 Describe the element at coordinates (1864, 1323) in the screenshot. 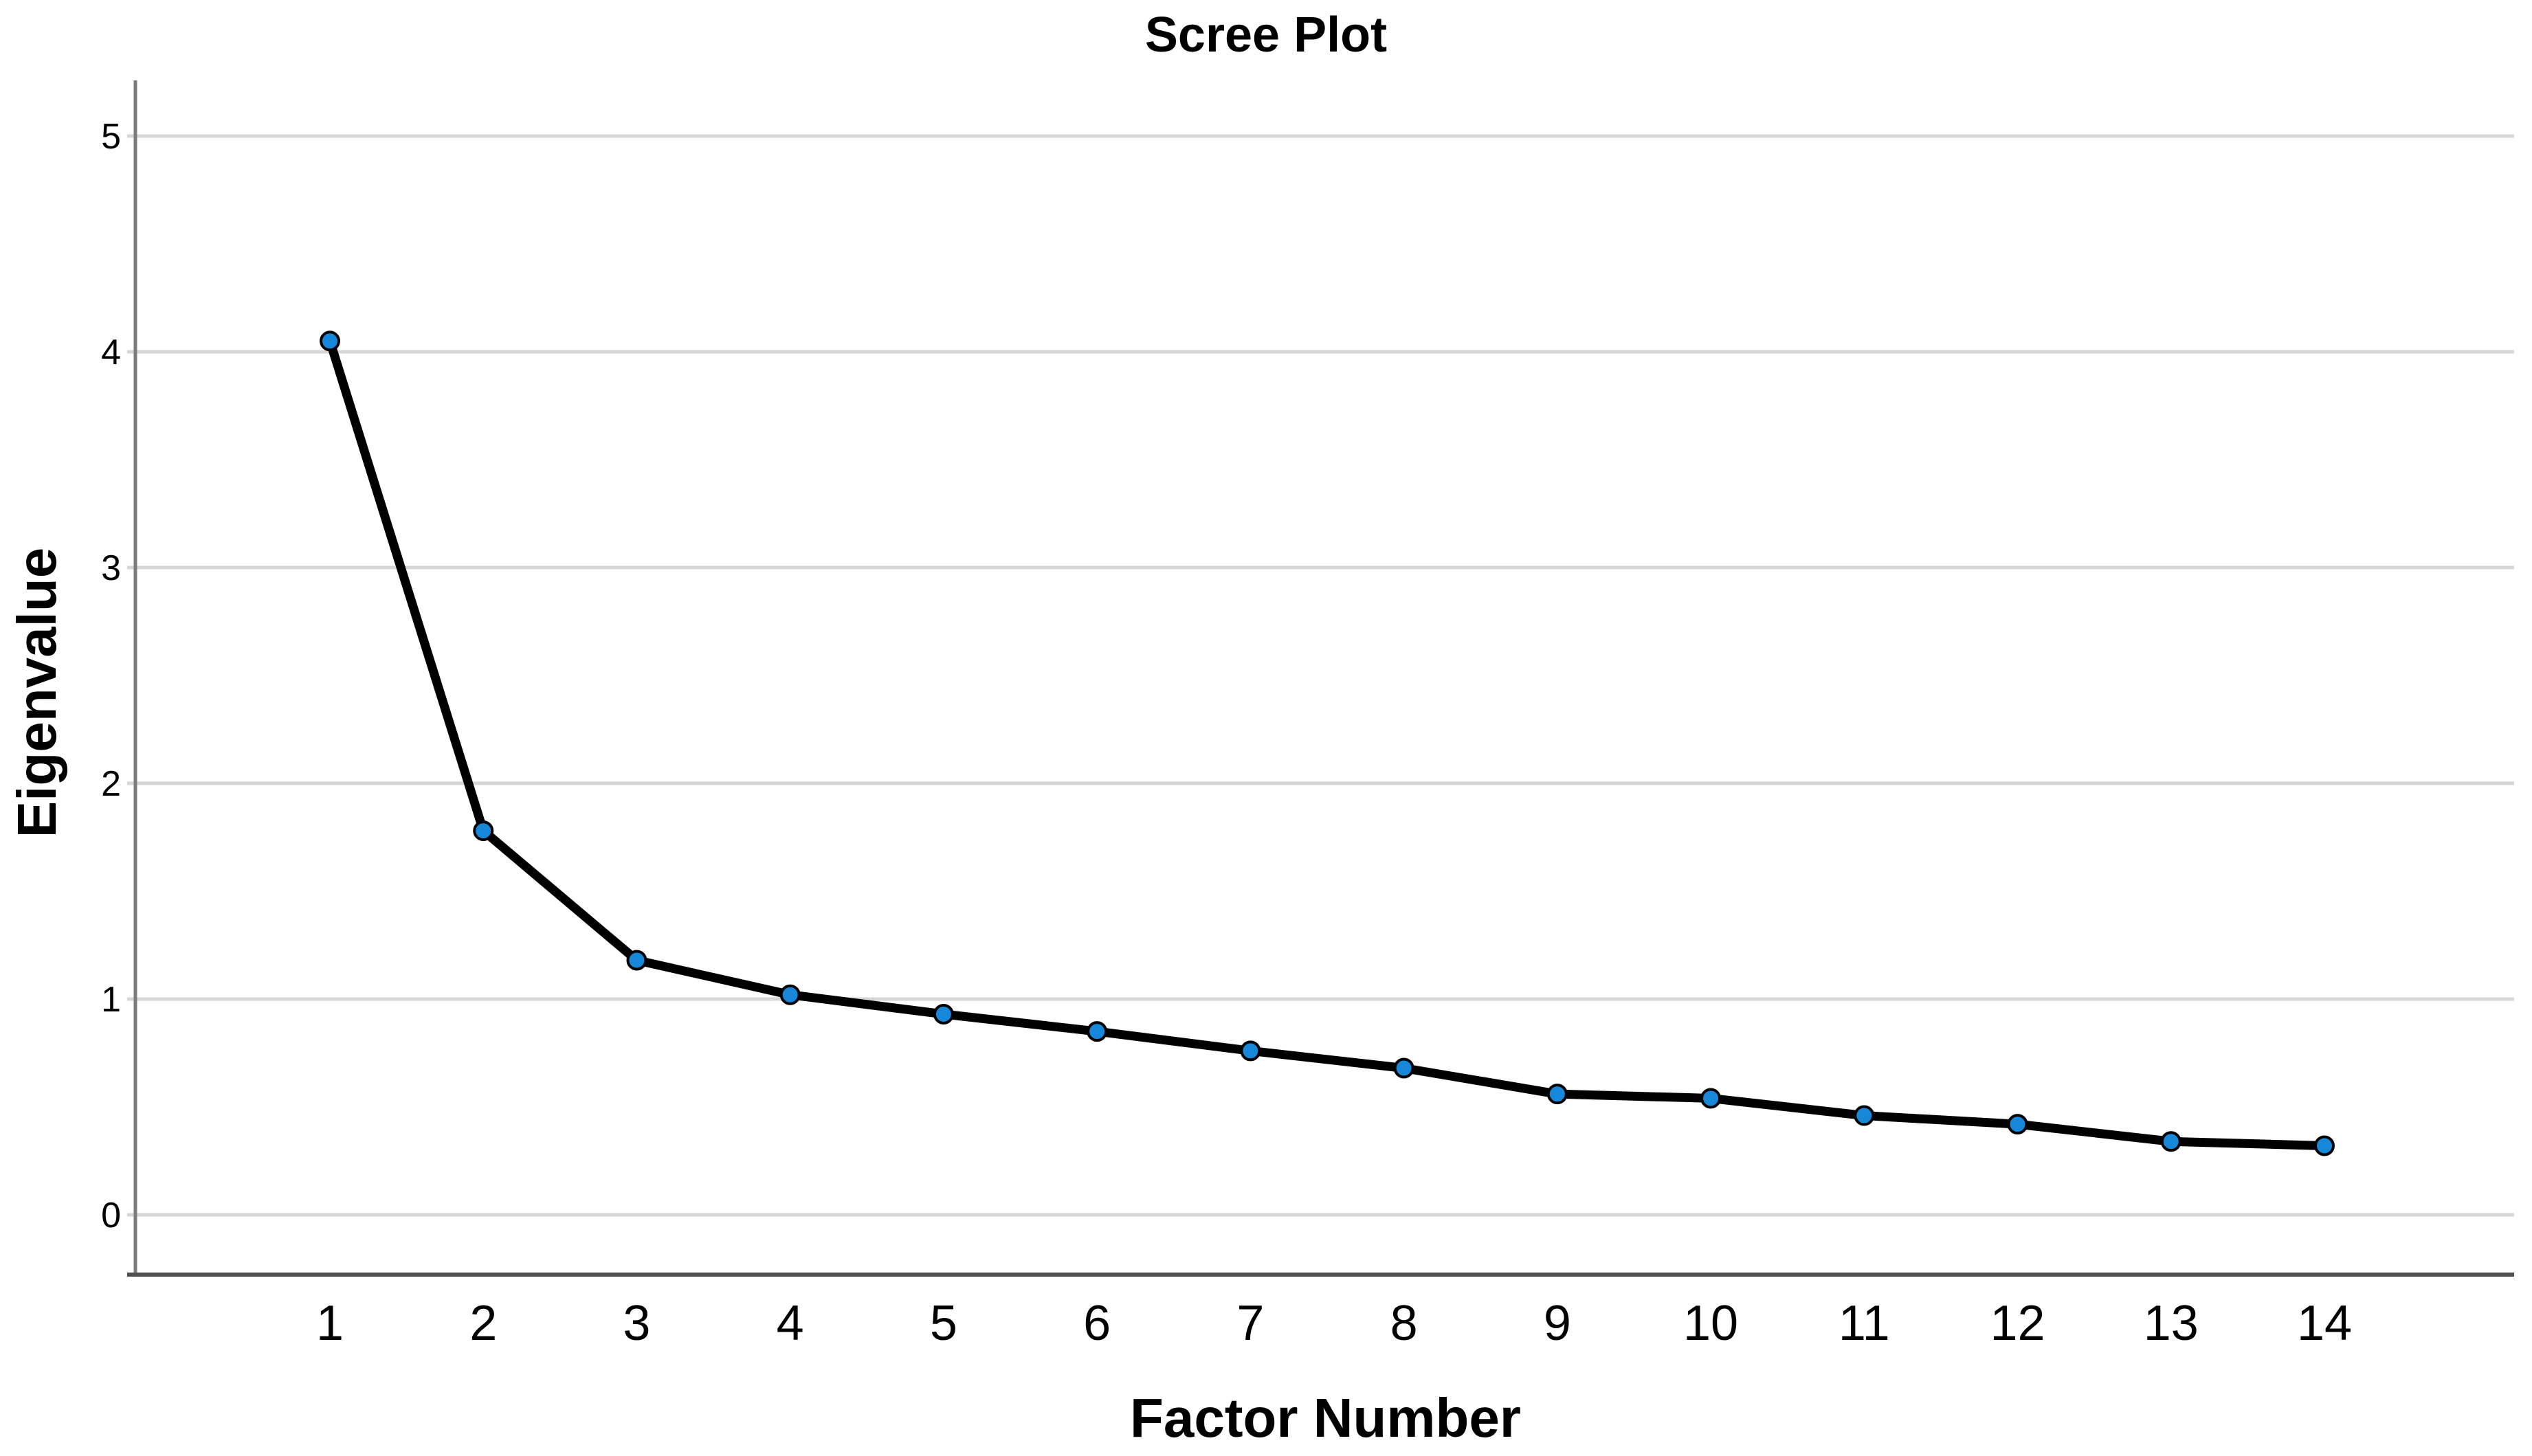

I see `x-tick-label-11: 11` at that location.